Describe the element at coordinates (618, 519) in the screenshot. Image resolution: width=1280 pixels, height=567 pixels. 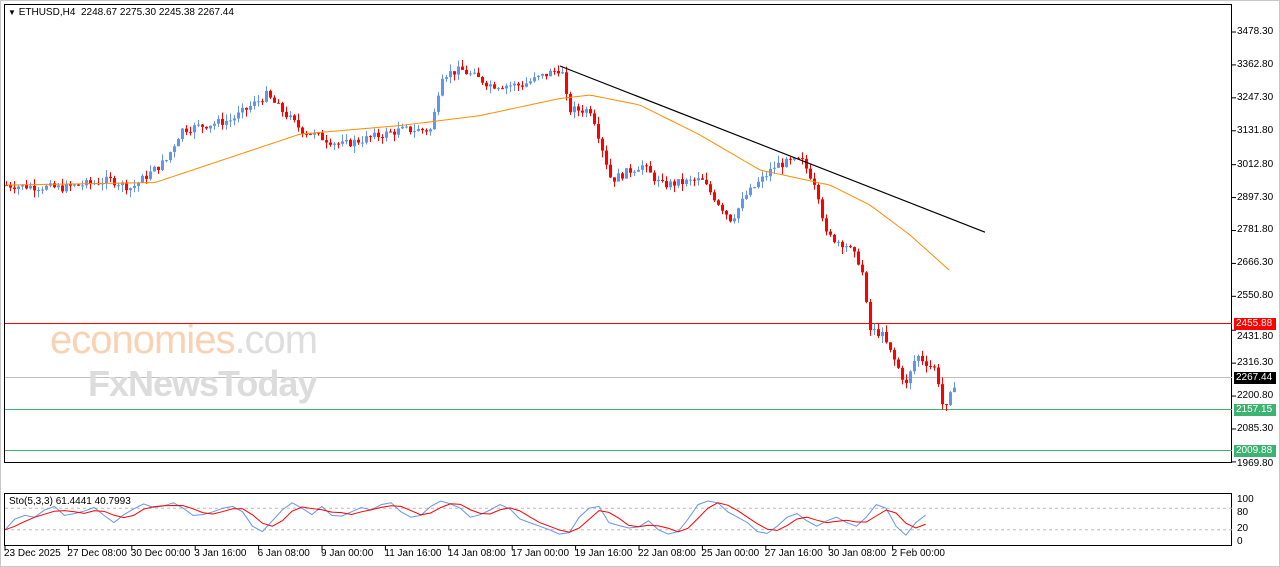
I see `stochastic-pane` at that location.